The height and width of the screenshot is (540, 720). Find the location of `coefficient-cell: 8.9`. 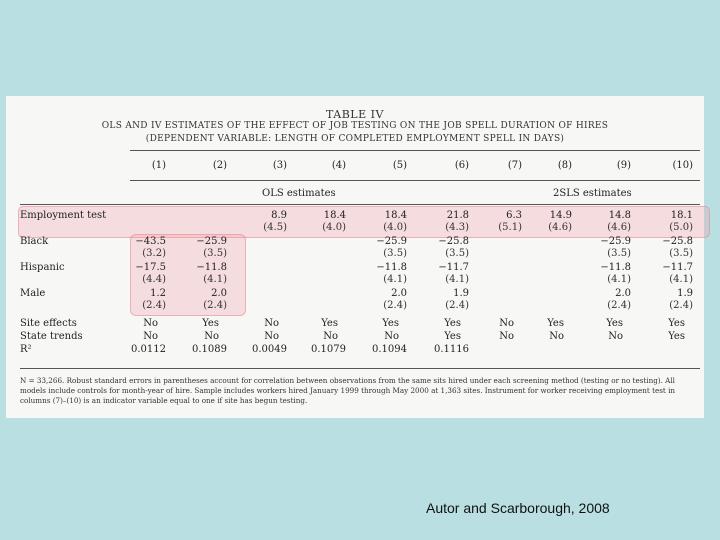

coefficient-cell: 8.9 is located at coordinates (279, 215).